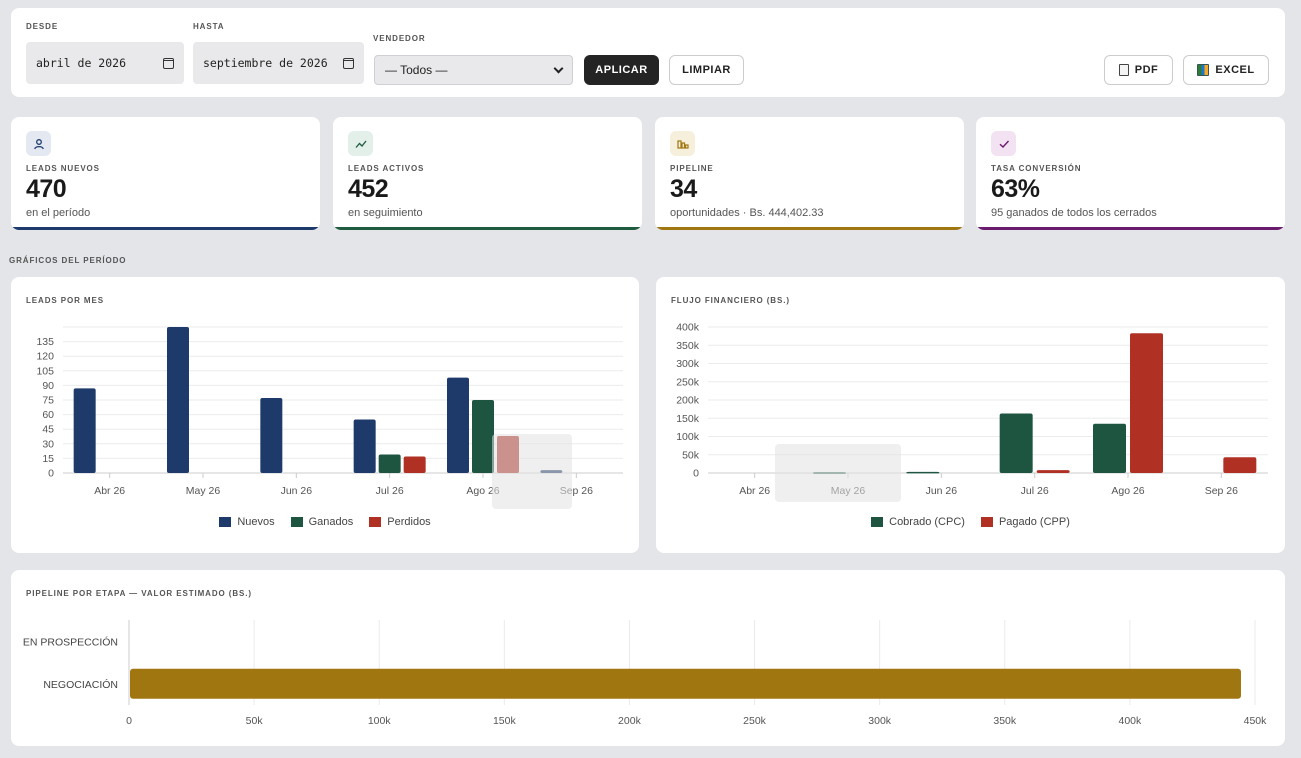 The image size is (1301, 758). I want to click on bar-perdidos, so click(414, 464).